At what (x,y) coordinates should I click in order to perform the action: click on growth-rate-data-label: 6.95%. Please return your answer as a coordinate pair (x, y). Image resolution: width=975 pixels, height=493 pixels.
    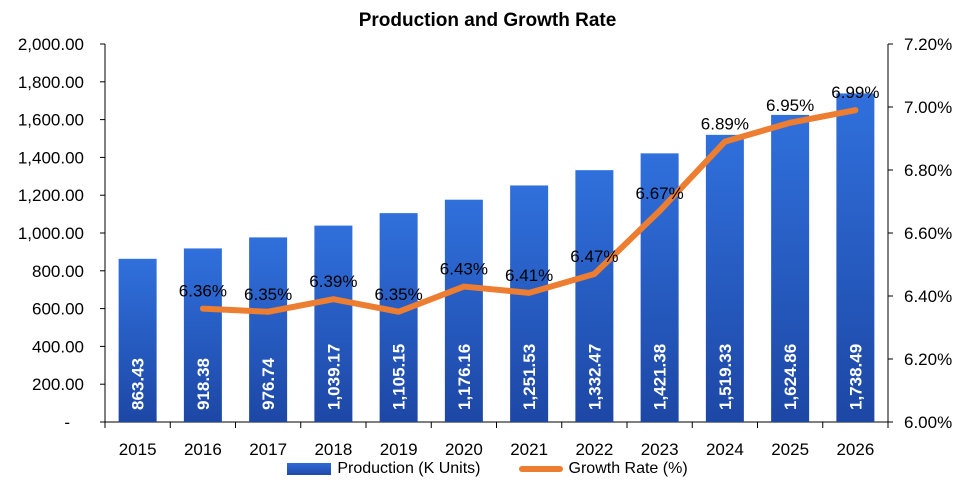
    Looking at the image, I should click on (790, 105).